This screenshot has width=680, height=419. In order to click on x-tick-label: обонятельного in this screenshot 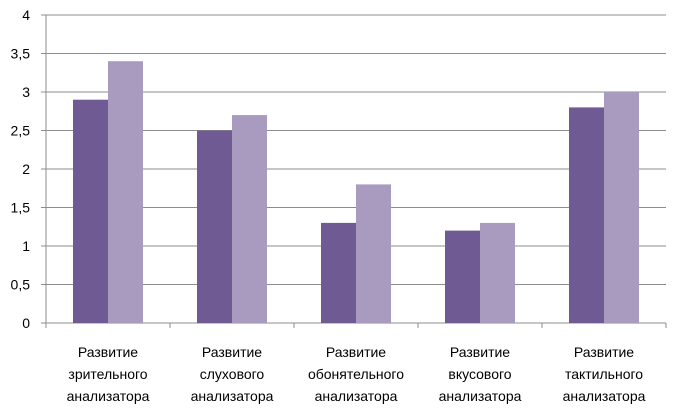, I will do `click(356, 374)`.